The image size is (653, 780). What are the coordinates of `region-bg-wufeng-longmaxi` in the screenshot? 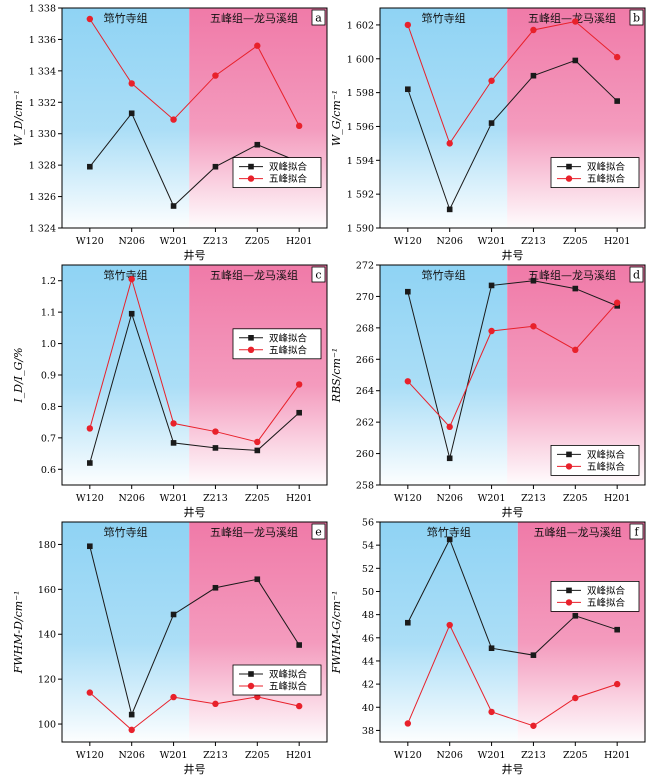 It's located at (258, 118).